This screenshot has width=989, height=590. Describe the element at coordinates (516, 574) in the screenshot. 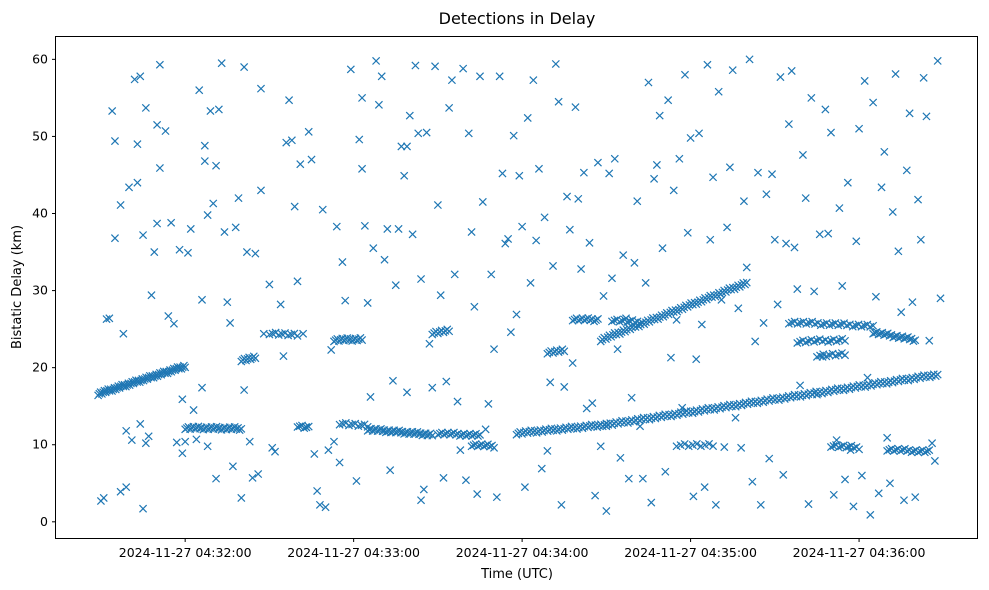

I see `x-axis-label: Time (UTC)` at that location.